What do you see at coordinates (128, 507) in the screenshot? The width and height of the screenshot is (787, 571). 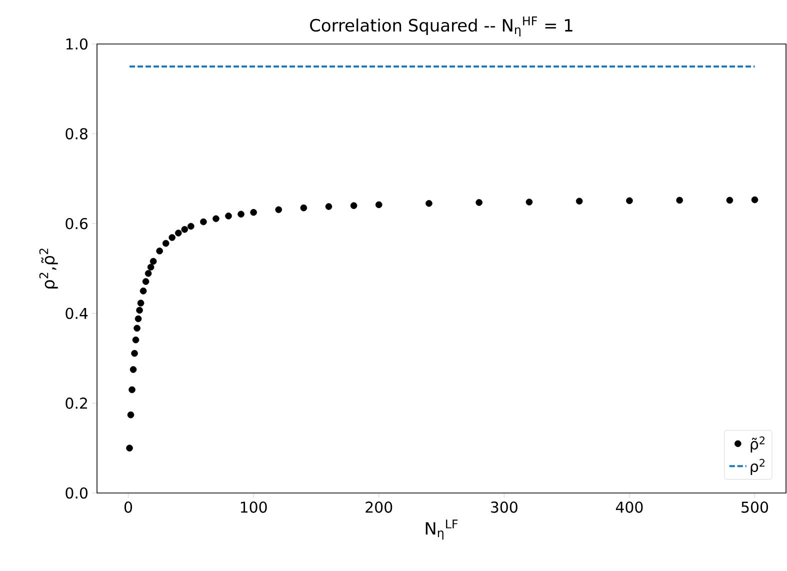 I see `x-tick-label: 0` at bounding box center [128, 507].